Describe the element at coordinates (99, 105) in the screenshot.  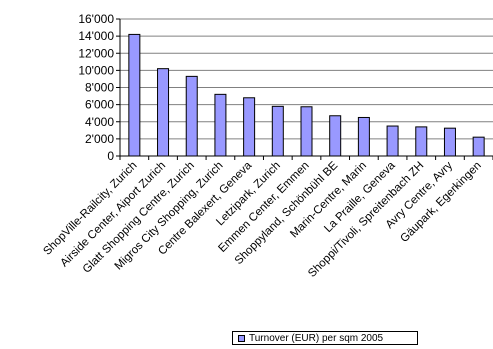
I see `y-tick-label: 6'000` at that location.